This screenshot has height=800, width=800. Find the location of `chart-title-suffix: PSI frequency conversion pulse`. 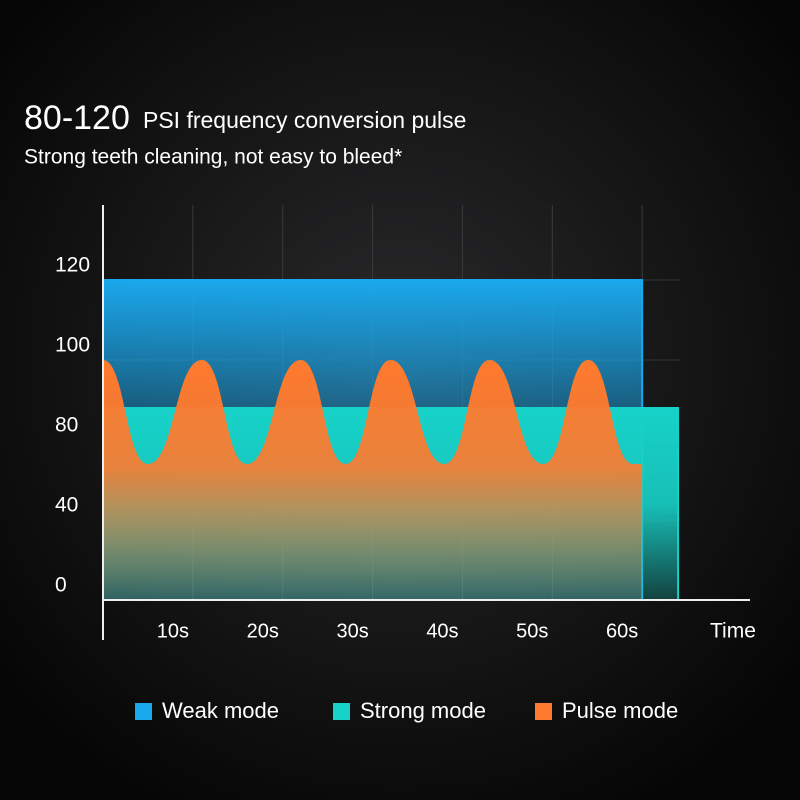

chart-title-suffix: PSI frequency conversion pulse is located at coordinates (304, 120).